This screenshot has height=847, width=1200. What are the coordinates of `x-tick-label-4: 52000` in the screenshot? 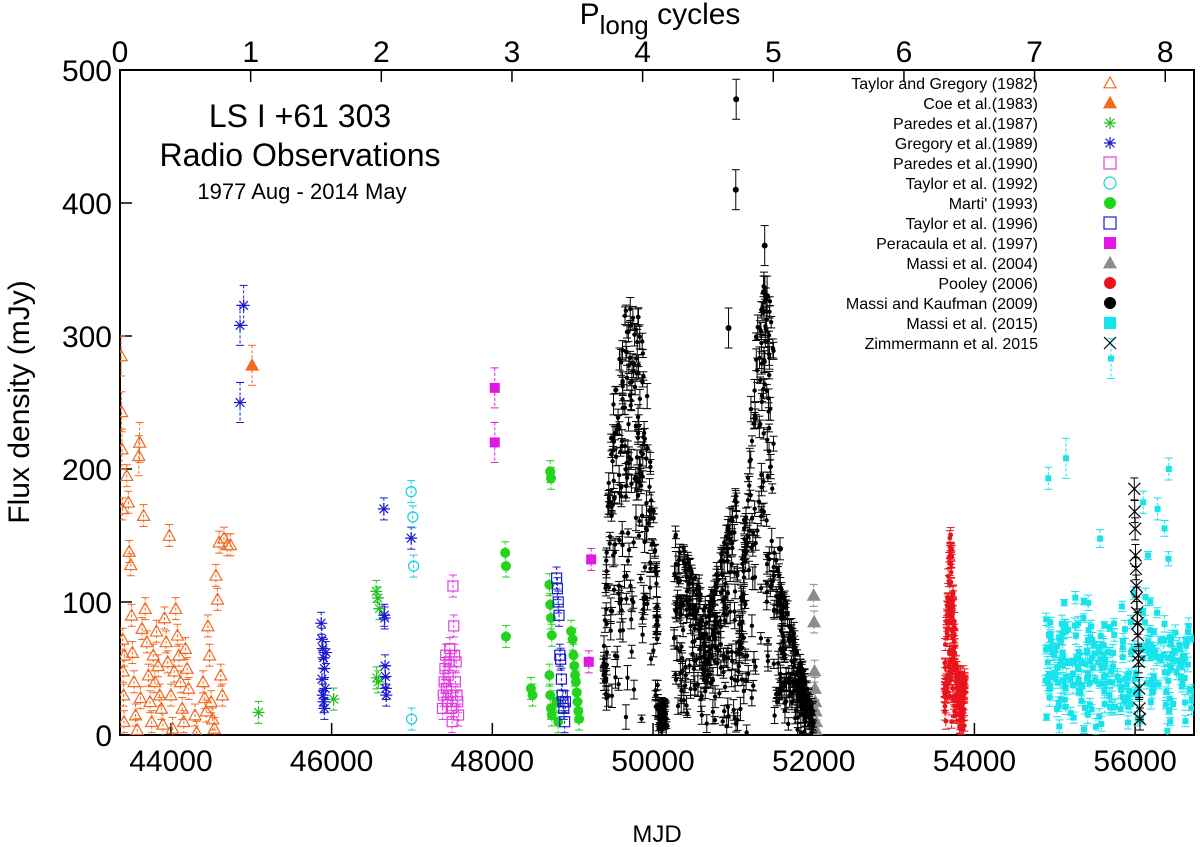 It's located at (813, 761).